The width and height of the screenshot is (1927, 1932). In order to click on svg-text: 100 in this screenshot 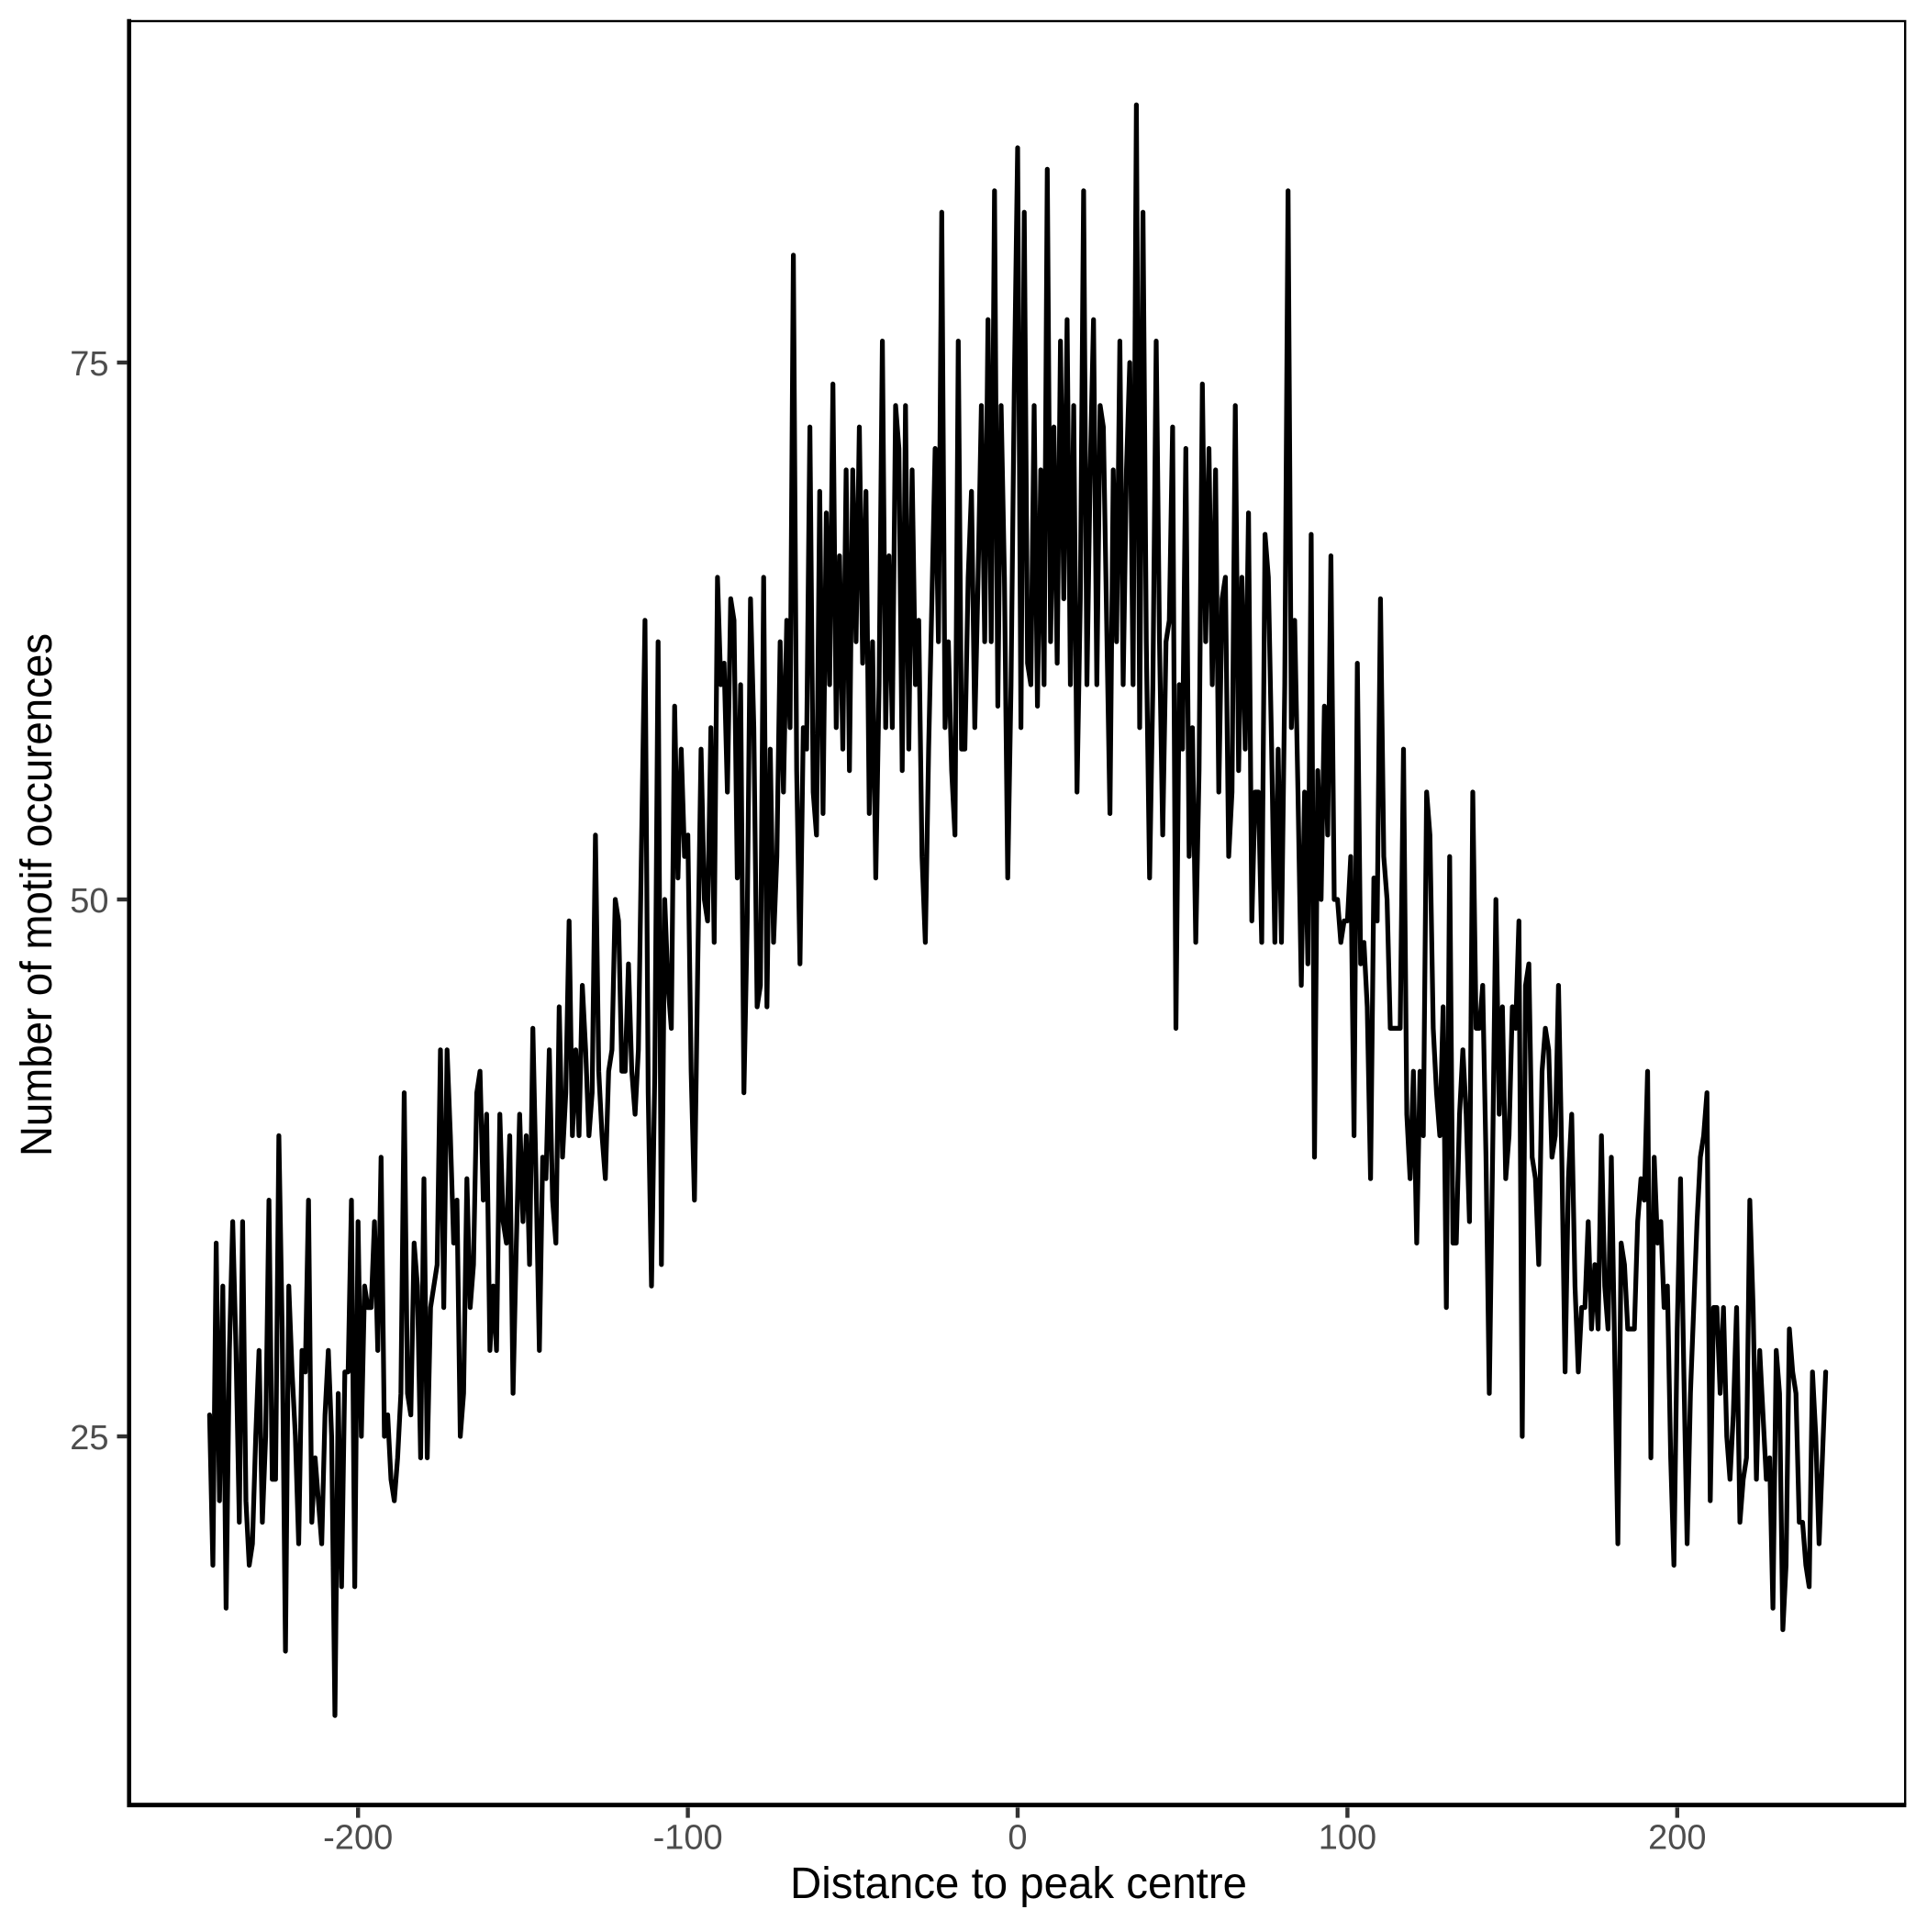, I will do `click(1347, 1838)`.